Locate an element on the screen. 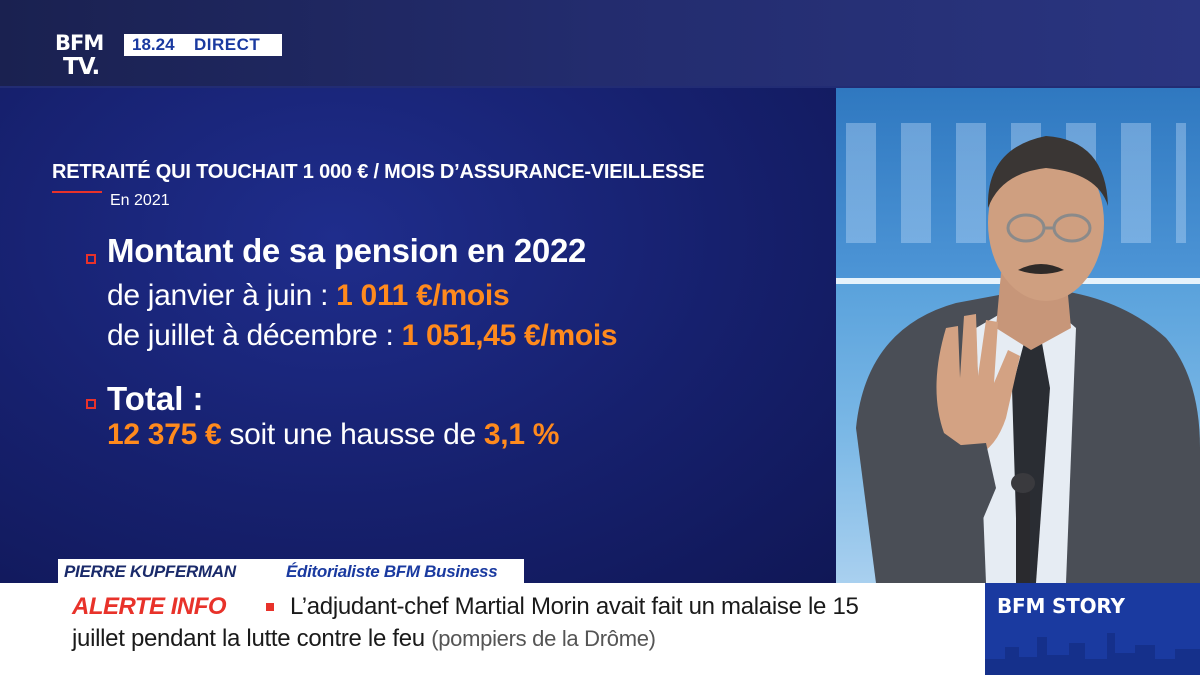  clock-time: 18.24 is located at coordinates (153, 44).